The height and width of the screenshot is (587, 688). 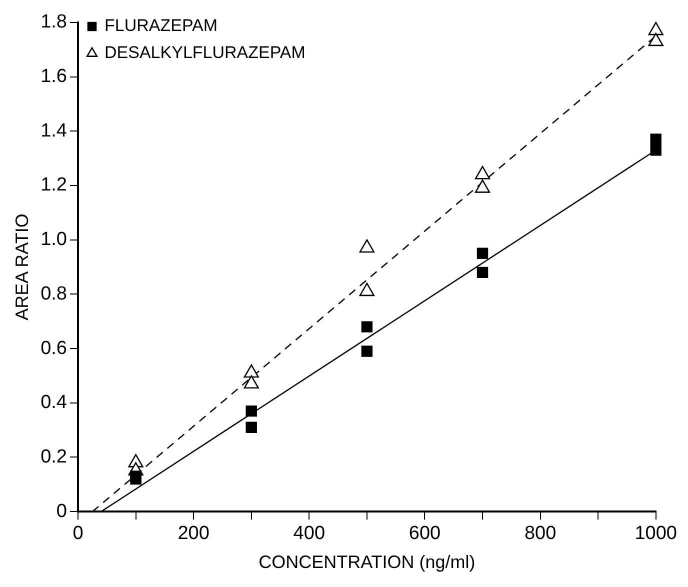 What do you see at coordinates (62, 511) in the screenshot?
I see `y-tick-label: 0` at bounding box center [62, 511].